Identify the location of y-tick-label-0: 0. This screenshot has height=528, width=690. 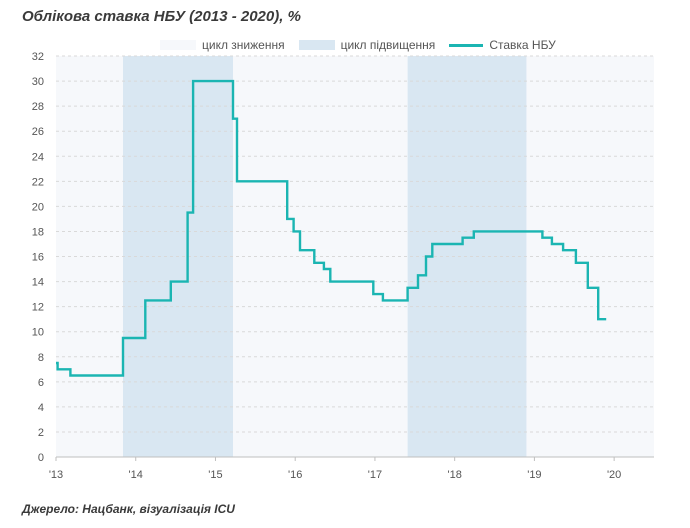
(41, 458).